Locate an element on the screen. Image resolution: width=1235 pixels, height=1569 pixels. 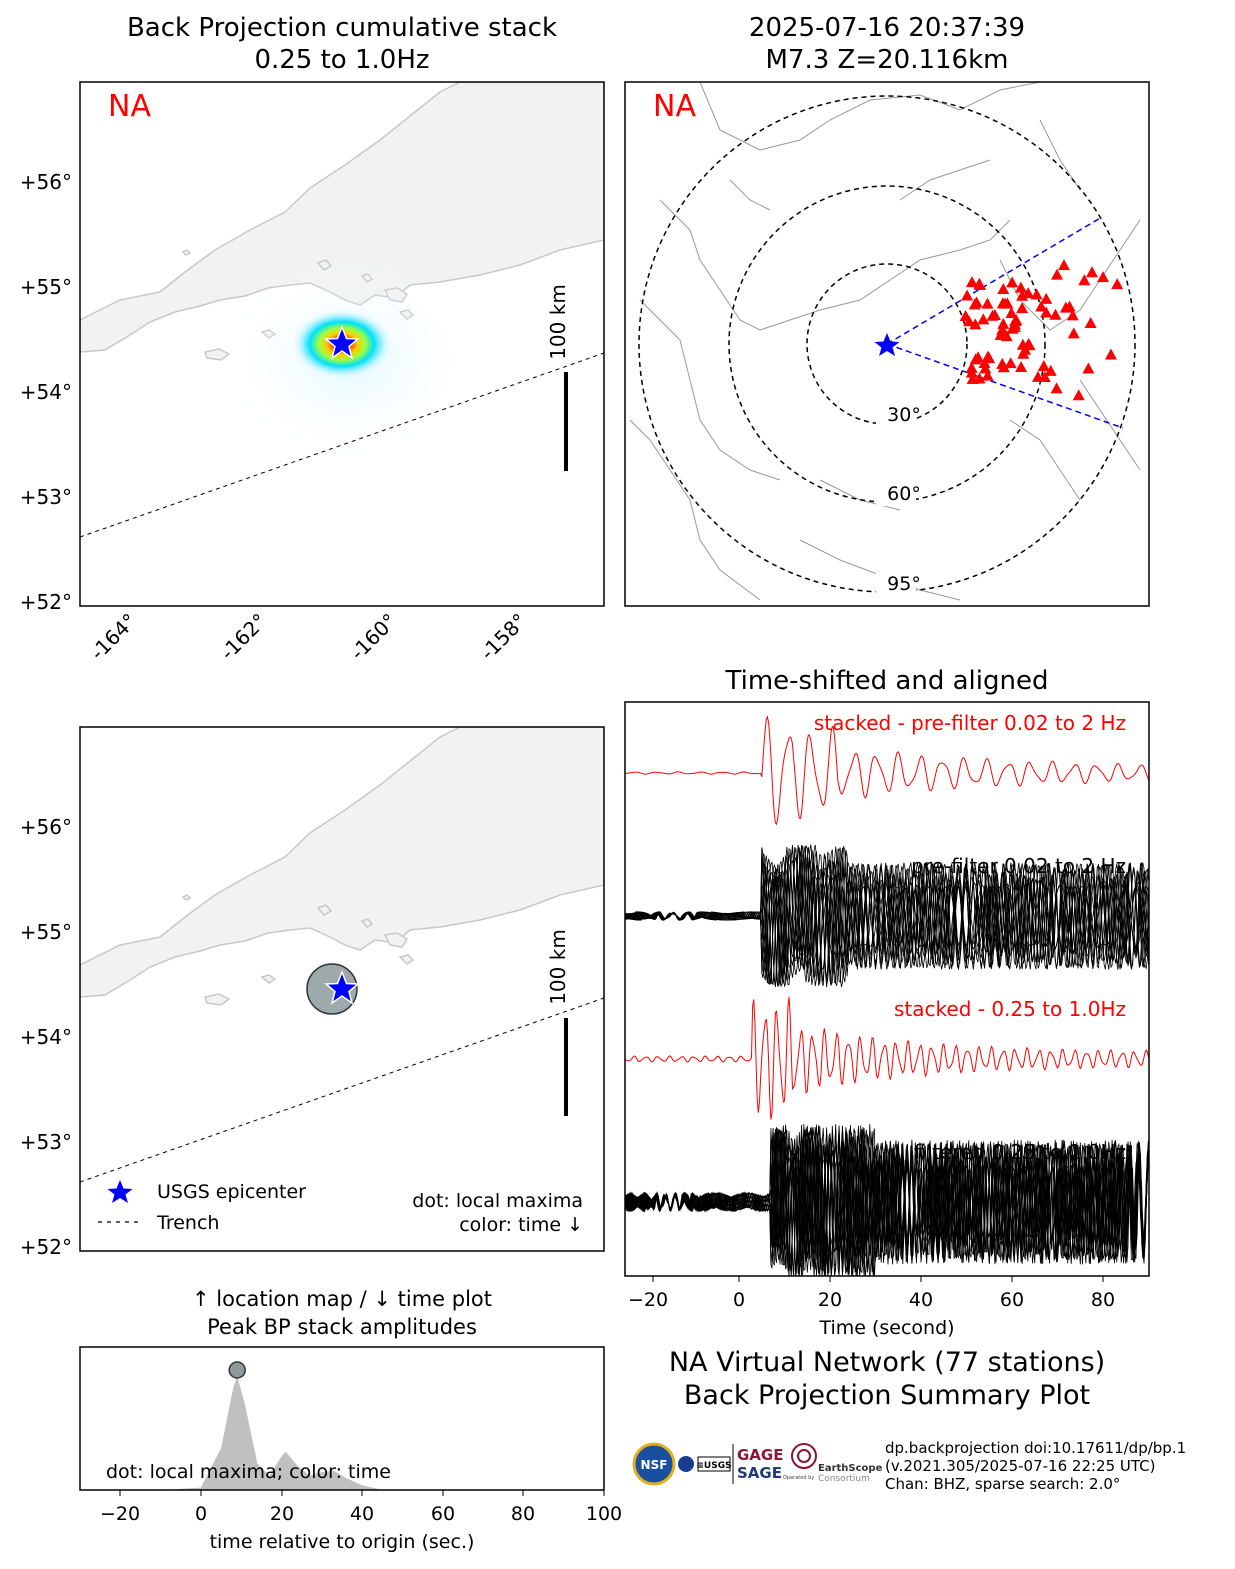
legend-trench-label: Trench is located at coordinates (187, 1223).